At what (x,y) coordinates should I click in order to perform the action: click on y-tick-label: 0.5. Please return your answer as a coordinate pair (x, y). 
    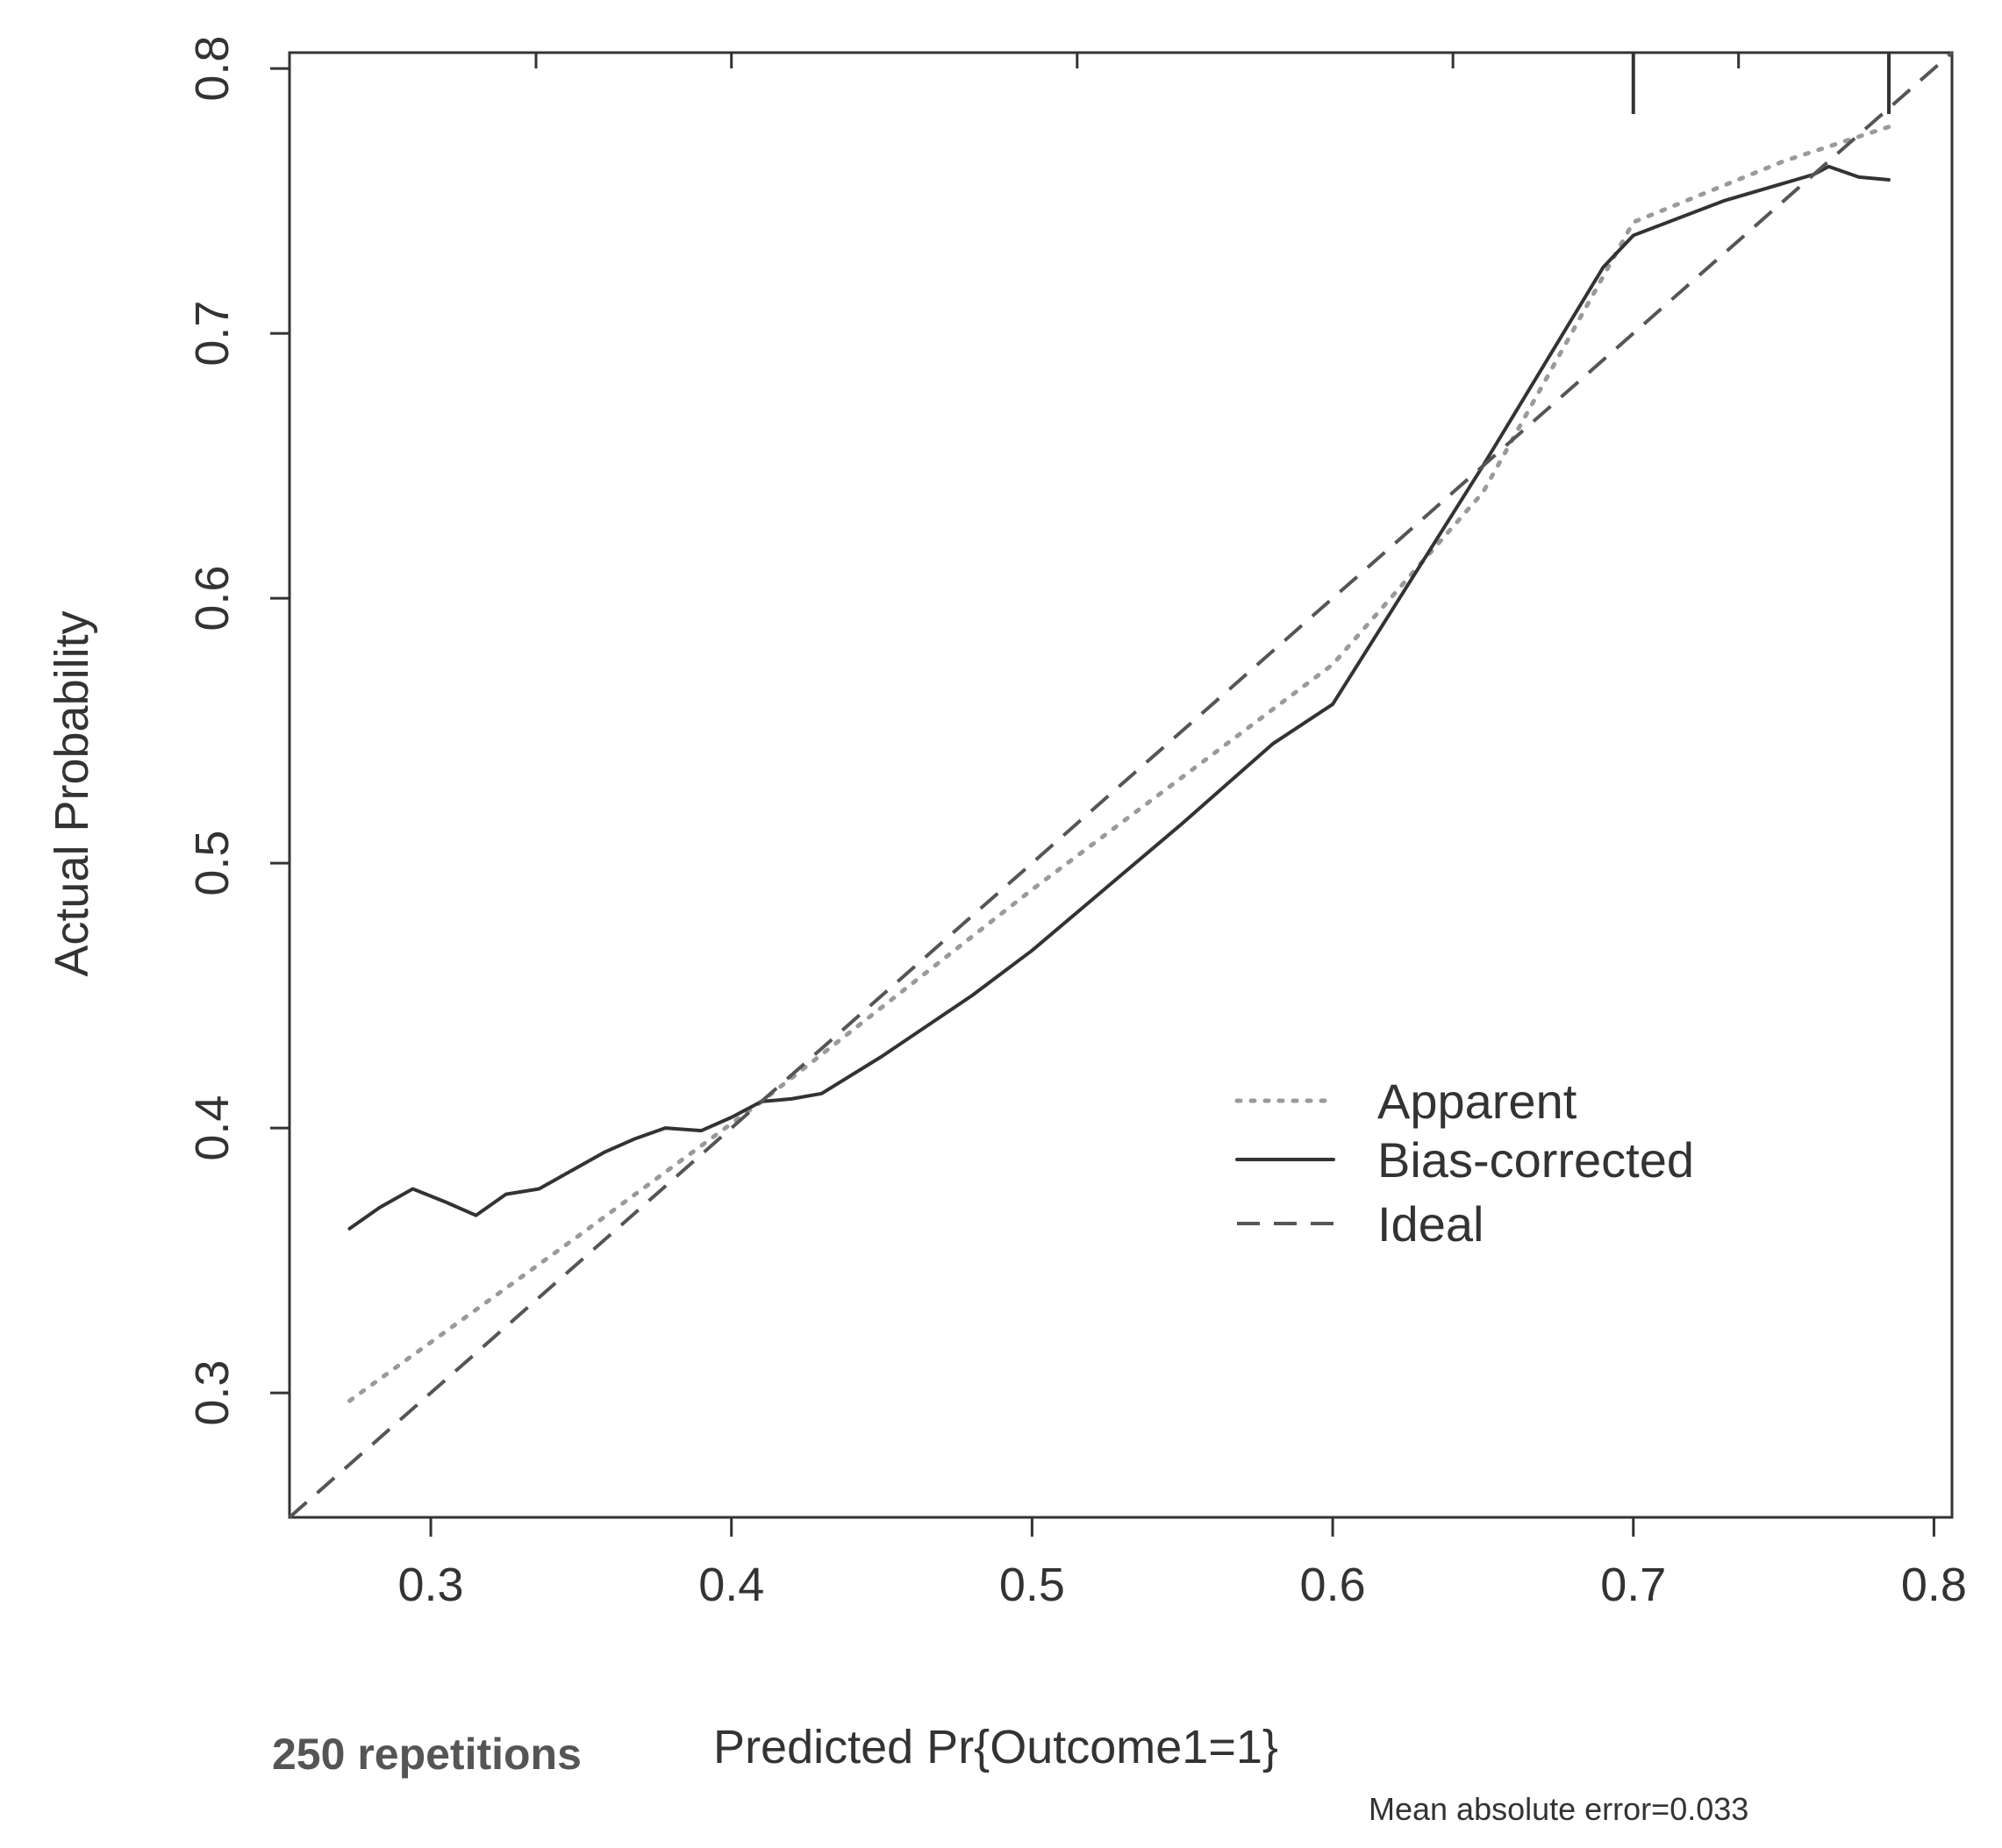
    Looking at the image, I should click on (212, 863).